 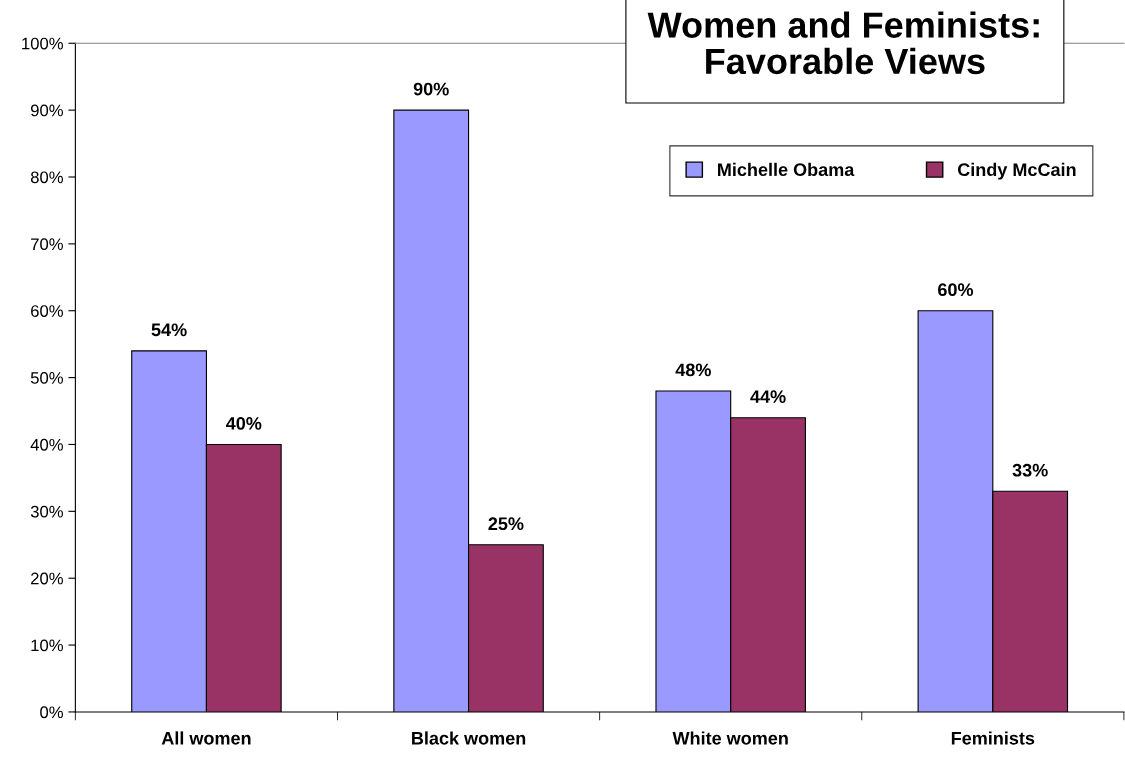 What do you see at coordinates (206, 738) in the screenshot?
I see `x-tick-label: All women` at bounding box center [206, 738].